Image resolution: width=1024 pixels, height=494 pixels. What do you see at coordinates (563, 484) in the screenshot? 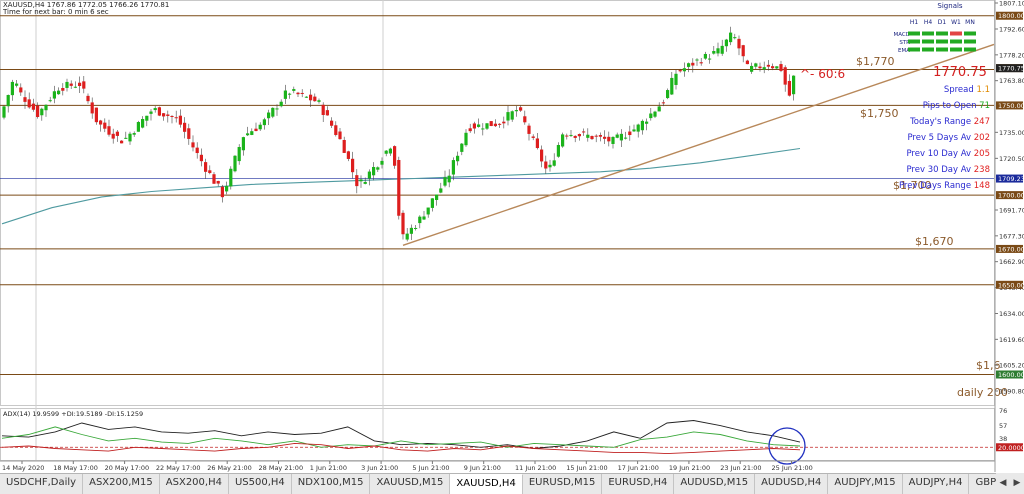
I see `tab-eurusd-m15: EURUSD,M15` at bounding box center [563, 484].